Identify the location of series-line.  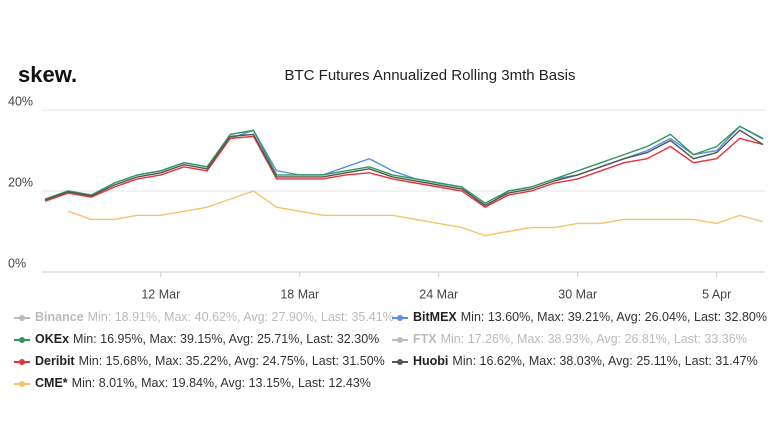
(415, 213).